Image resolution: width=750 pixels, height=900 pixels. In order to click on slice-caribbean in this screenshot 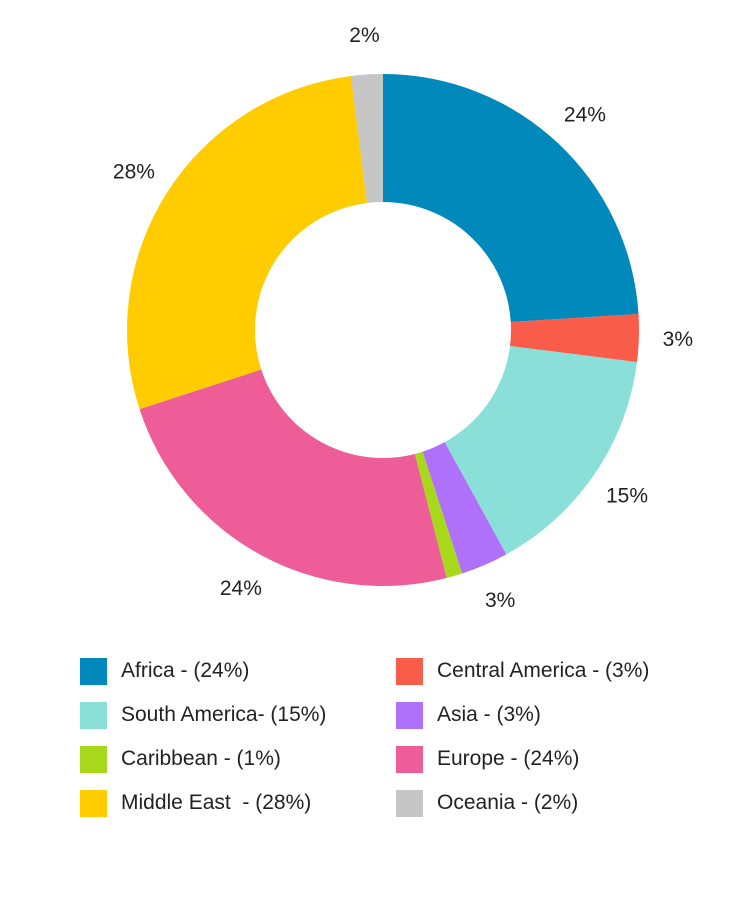, I will do `click(438, 514)`.